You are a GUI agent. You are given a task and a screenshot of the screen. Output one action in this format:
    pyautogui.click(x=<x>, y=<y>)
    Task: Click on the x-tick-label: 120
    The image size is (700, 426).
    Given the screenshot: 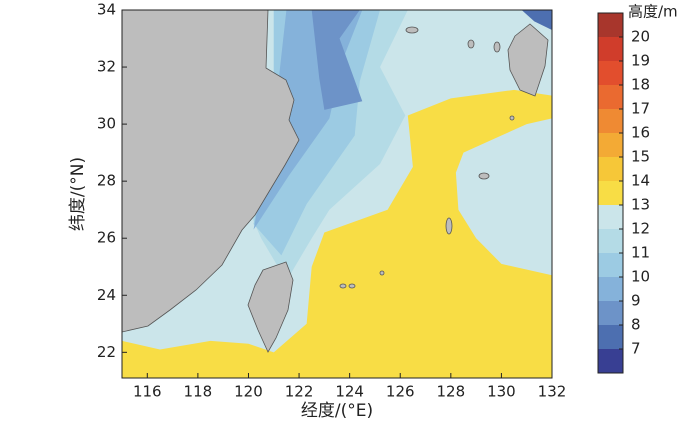 What is the action you would take?
    pyautogui.click(x=248, y=392)
    